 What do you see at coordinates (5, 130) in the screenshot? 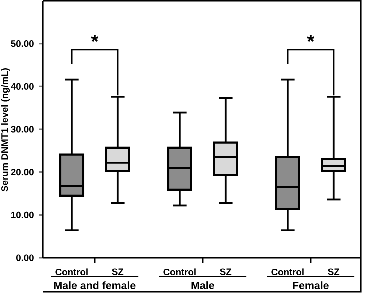
I see `y-axis-title: Serum DNMT1 level (ng/mL)` at bounding box center [5, 130].